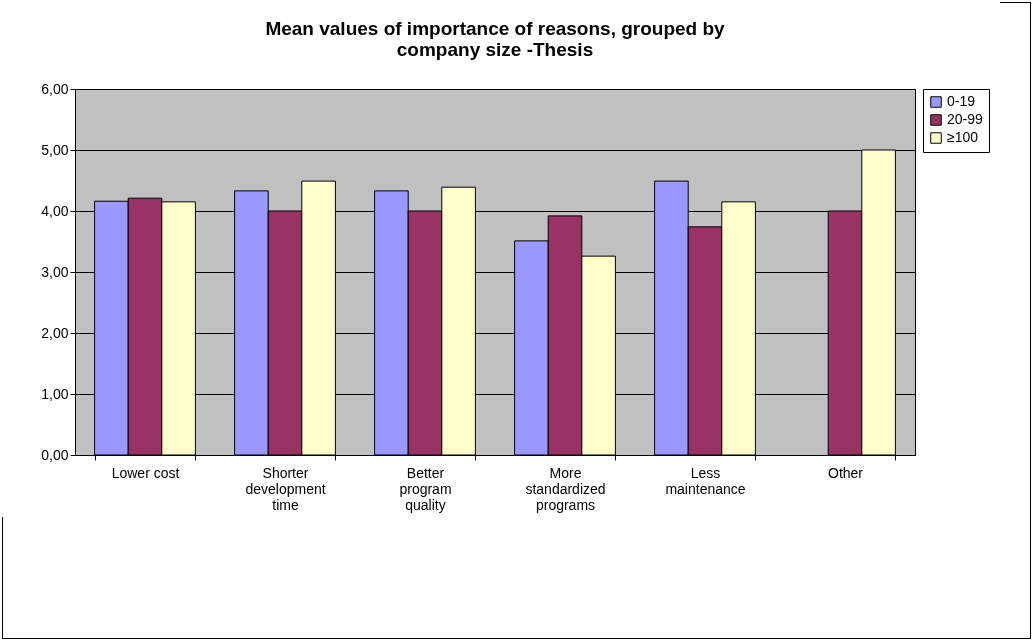  Describe the element at coordinates (963, 137) in the screenshot. I see `legend-label: ≥100` at that location.